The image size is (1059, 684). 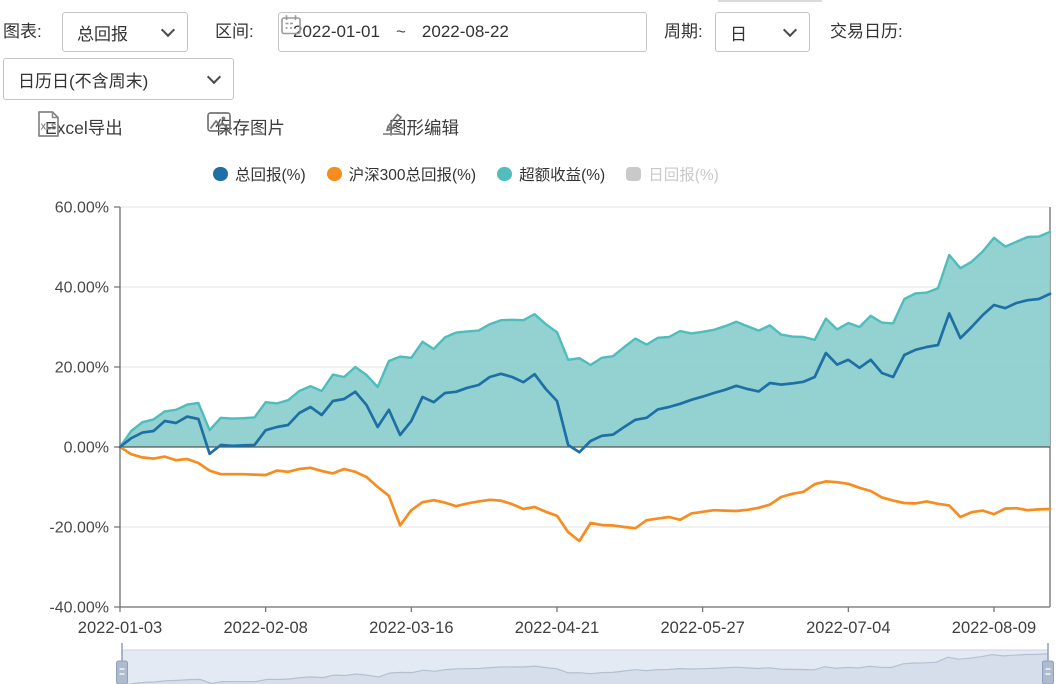 I want to click on data-zoom-mini-line, so click(x=588, y=668).